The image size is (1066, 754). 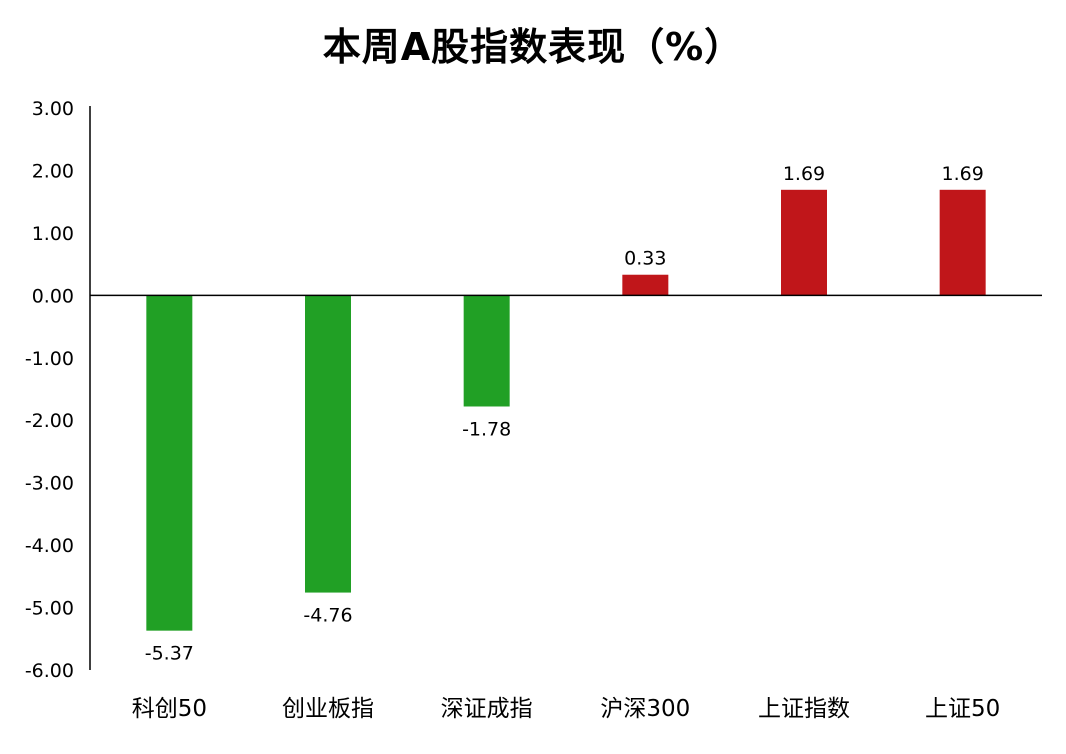 What do you see at coordinates (53, 234) in the screenshot?
I see `y-tick-label: 1.00` at bounding box center [53, 234].